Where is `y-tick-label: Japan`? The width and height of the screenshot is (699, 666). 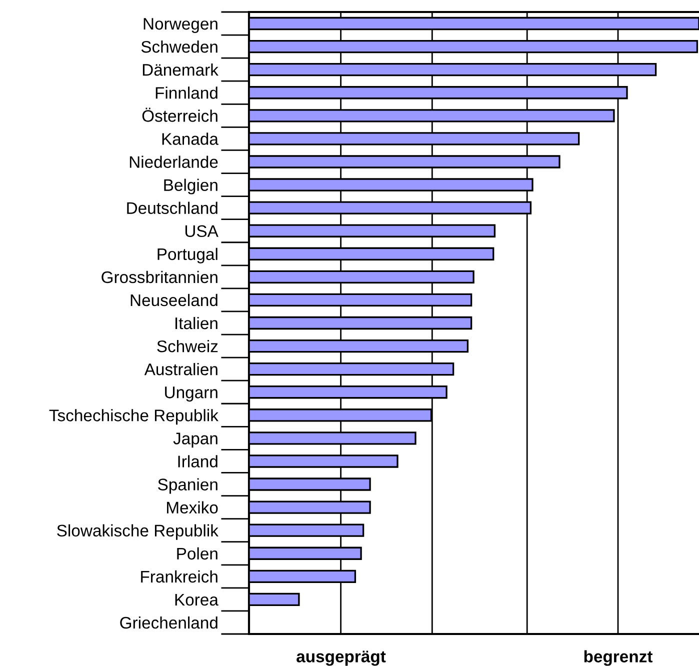 y-tick-label: Japan is located at coordinates (195, 440).